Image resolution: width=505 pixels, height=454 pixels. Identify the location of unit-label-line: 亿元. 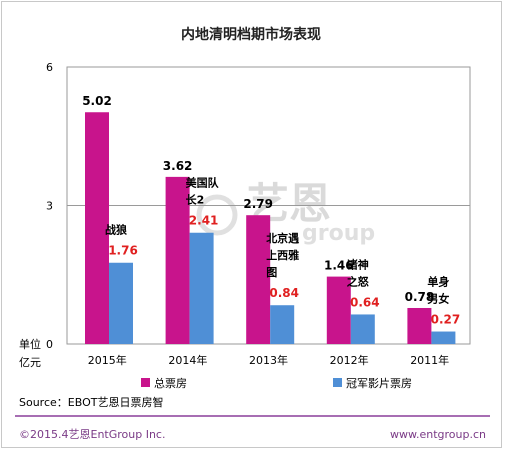
(30, 362).